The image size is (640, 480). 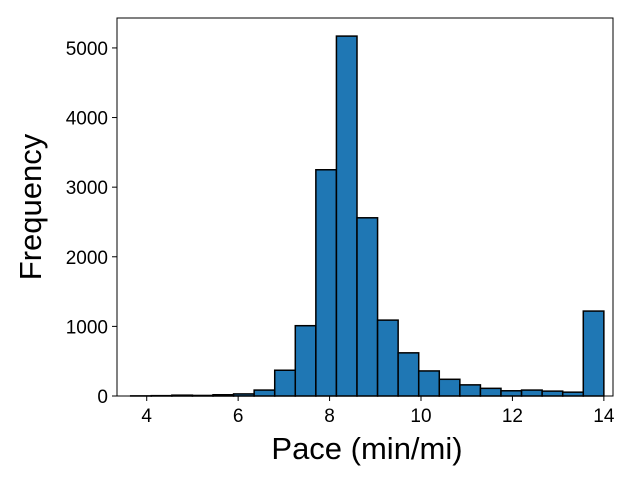 What do you see at coordinates (87, 119) in the screenshot?
I see `y-tick-label: 4000` at bounding box center [87, 119].